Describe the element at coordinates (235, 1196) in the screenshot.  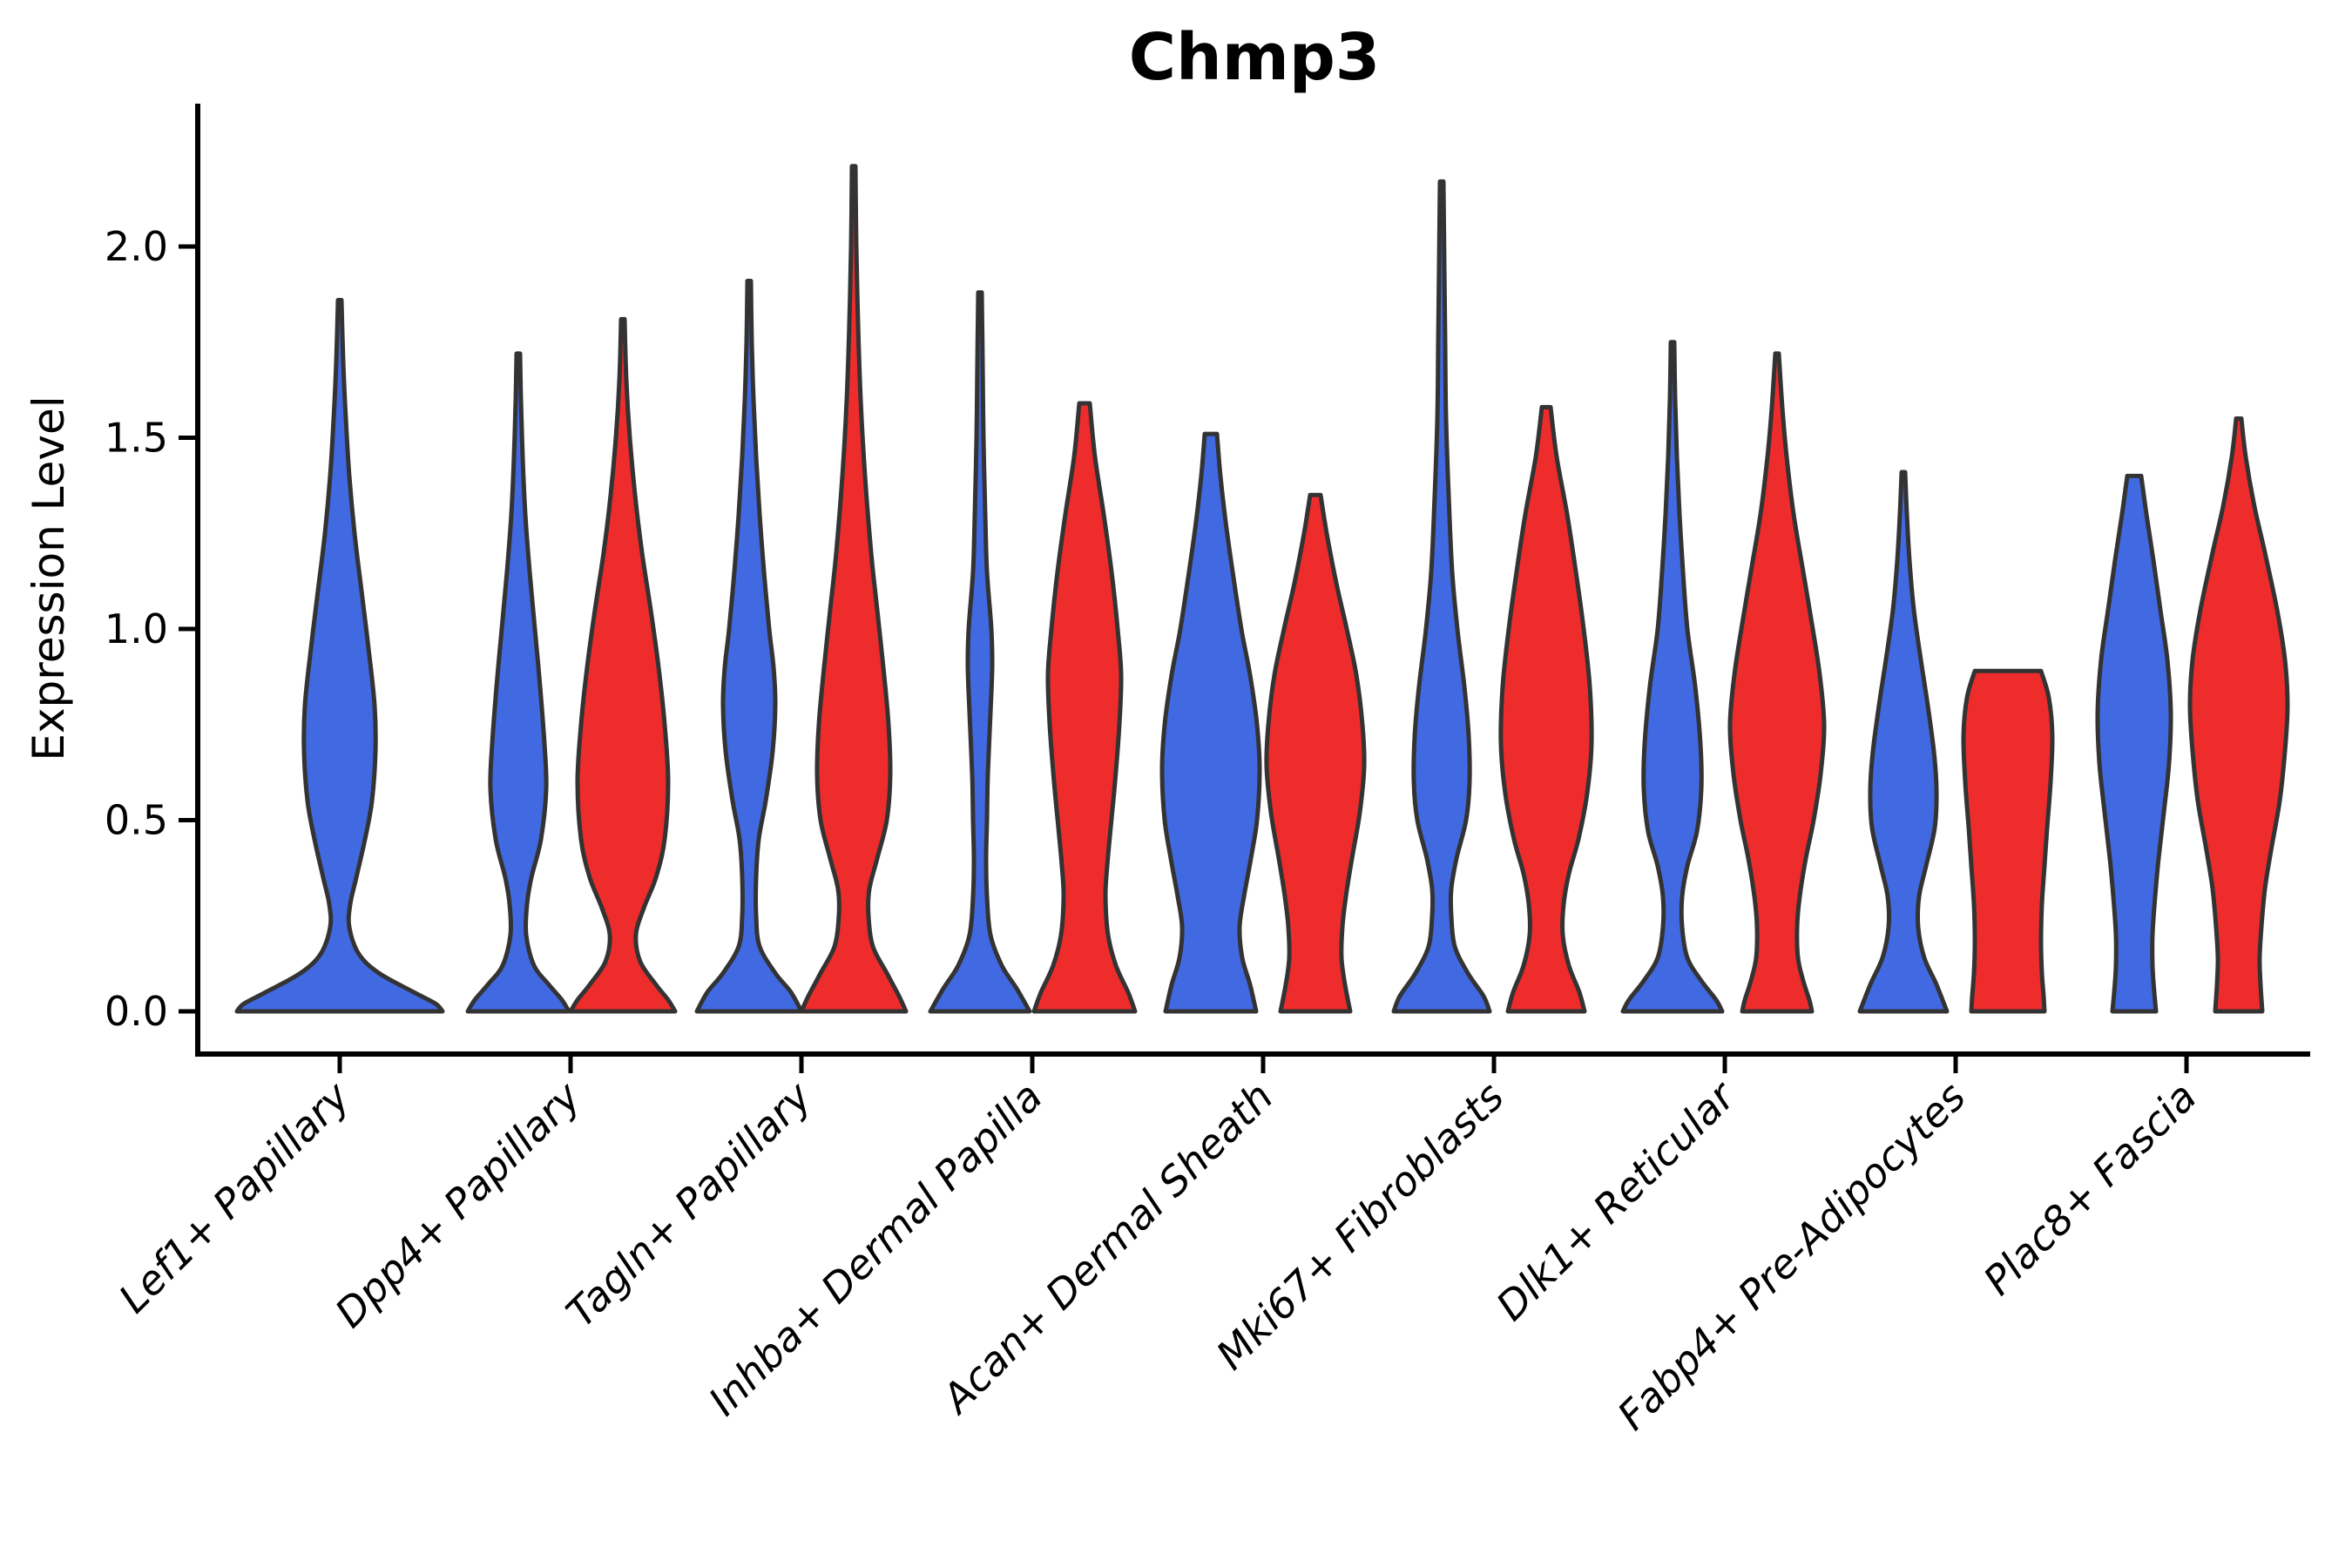
I see `x-tick-label: Lef1+ Papillary` at that location.